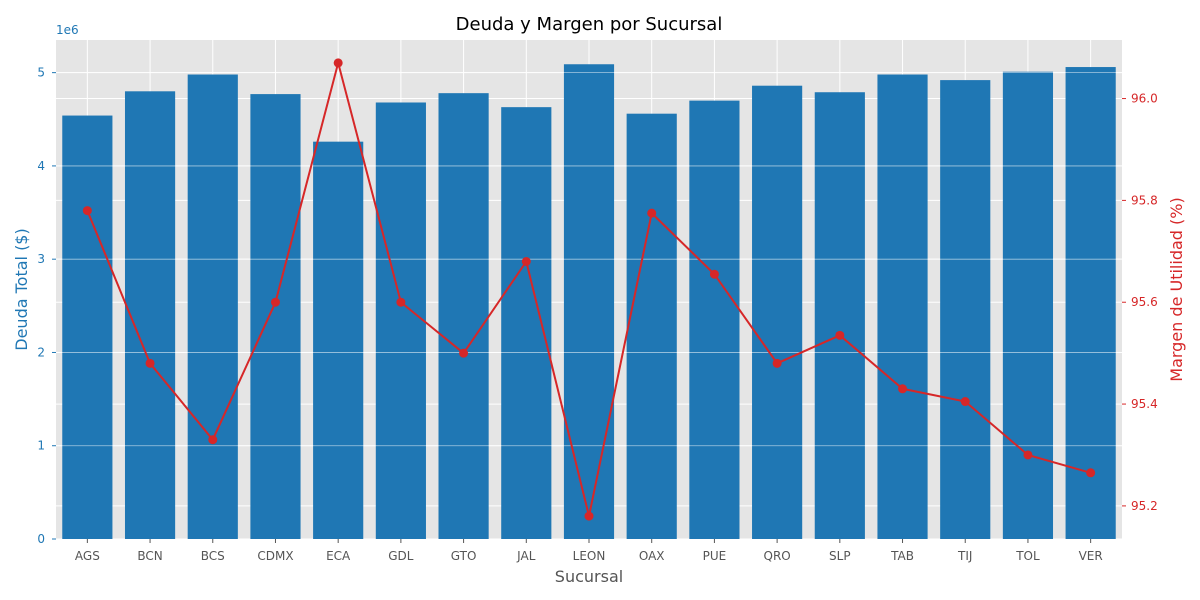 The image size is (1200, 600). What do you see at coordinates (41, 446) in the screenshot?
I see `y-left-tick-label: 1` at bounding box center [41, 446].